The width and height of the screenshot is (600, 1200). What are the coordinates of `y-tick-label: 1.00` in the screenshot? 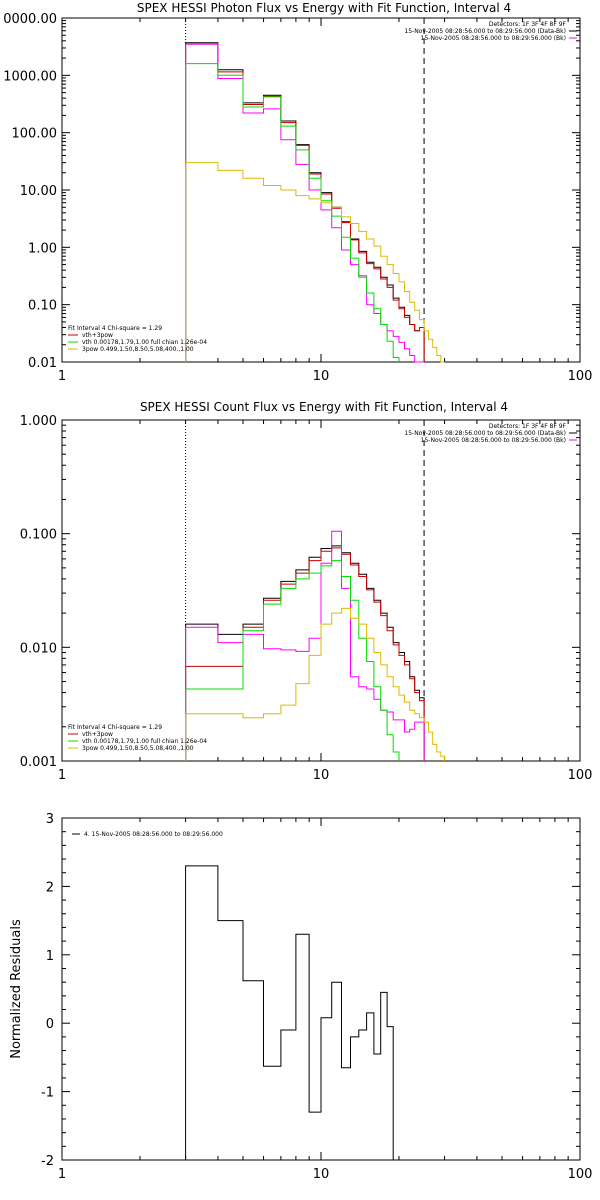 It's located at (42, 248).